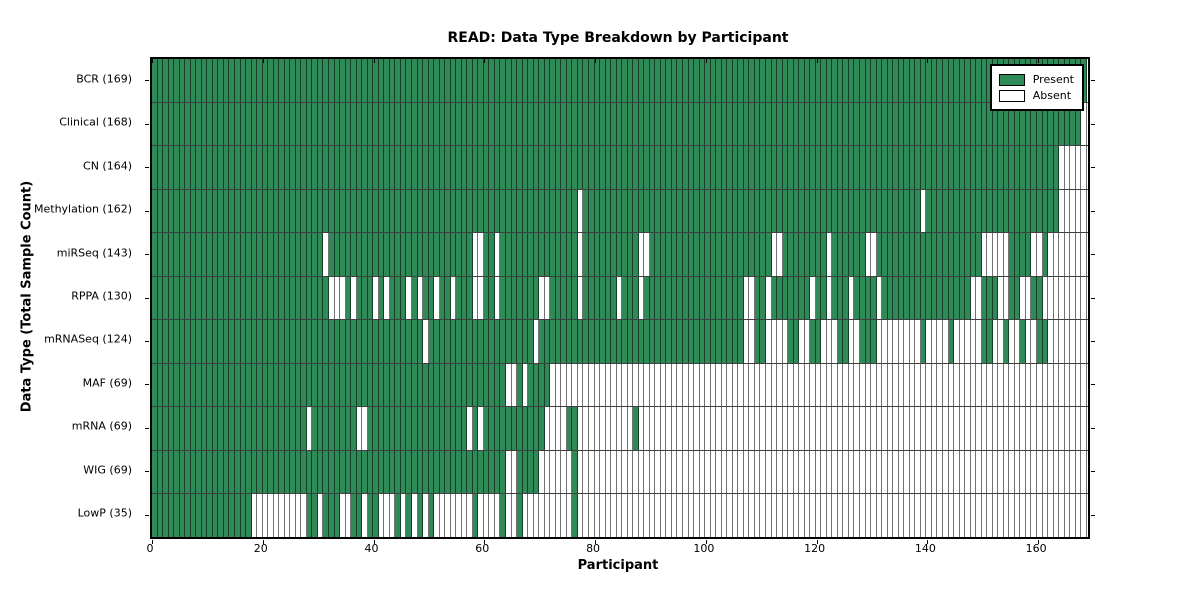 The image size is (1200, 600). Describe the element at coordinates (263, 542) in the screenshot. I see `x-tick-mark` at that location.